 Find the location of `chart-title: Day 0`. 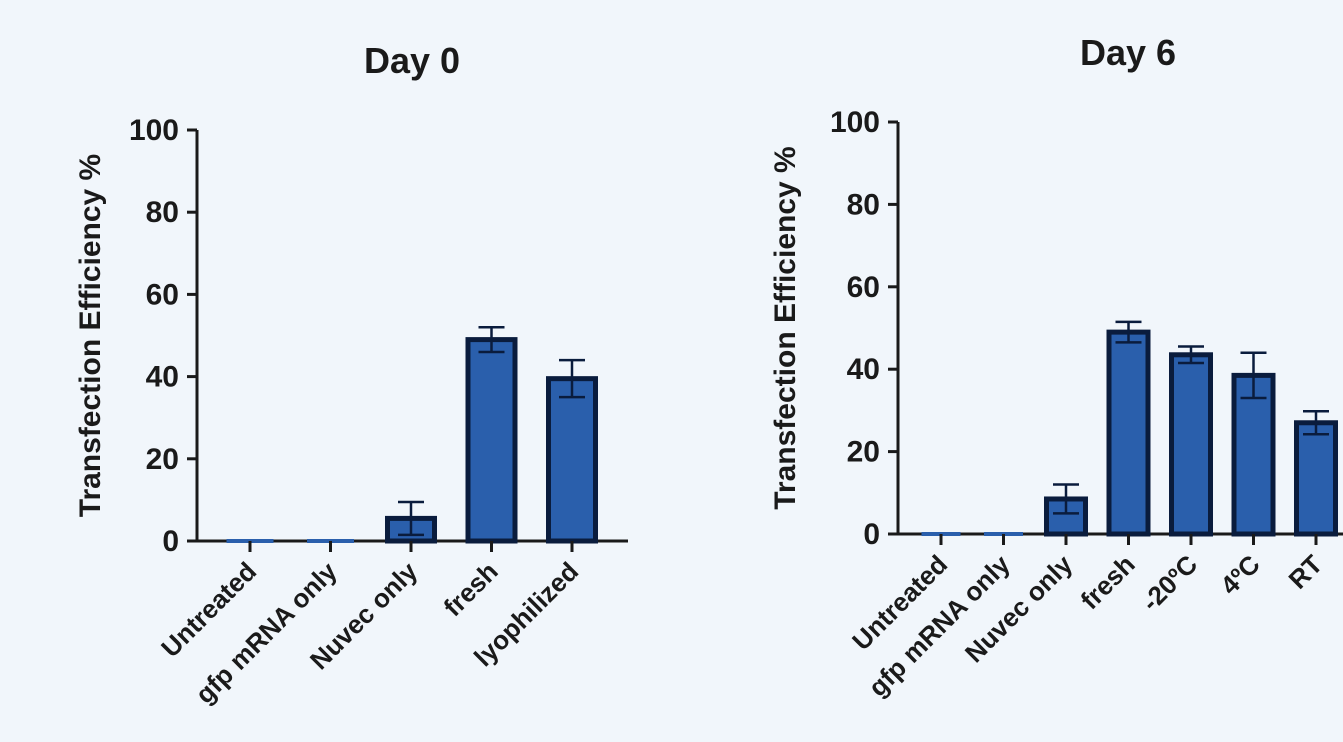

chart-title: Day 0 is located at coordinates (412, 60).